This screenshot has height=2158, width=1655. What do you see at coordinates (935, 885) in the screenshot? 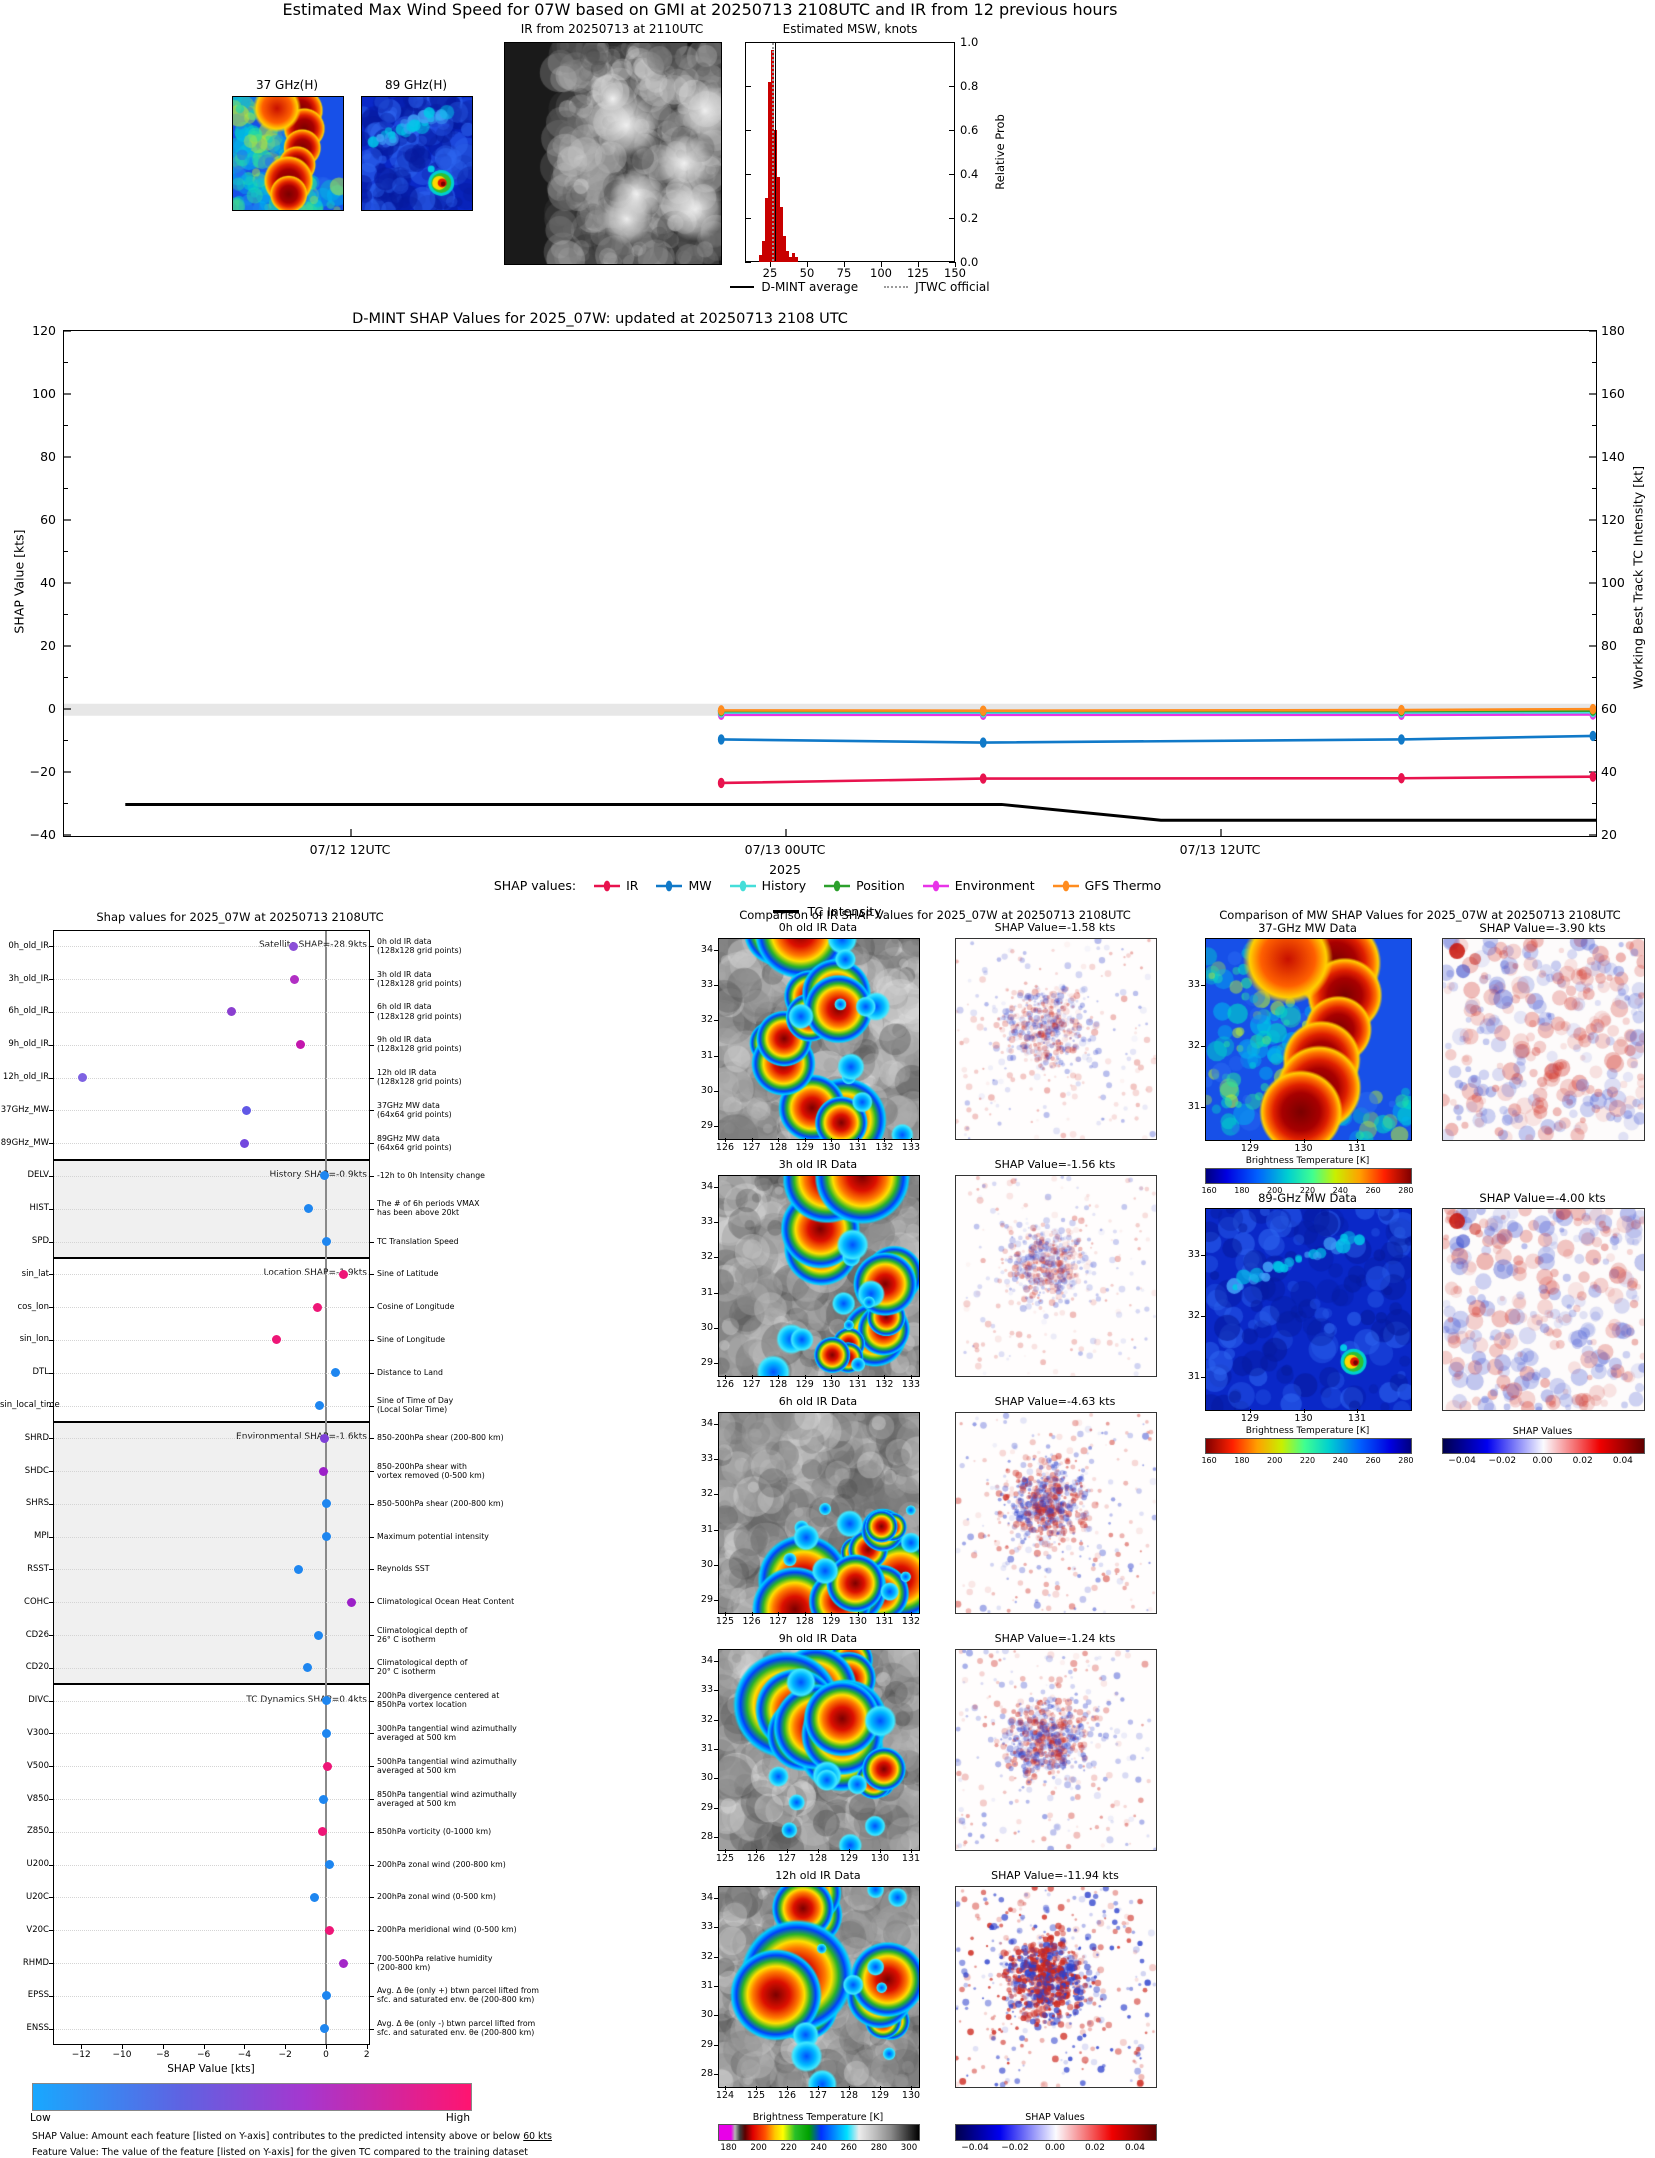
I see `legend-marker-icon` at bounding box center [935, 885].